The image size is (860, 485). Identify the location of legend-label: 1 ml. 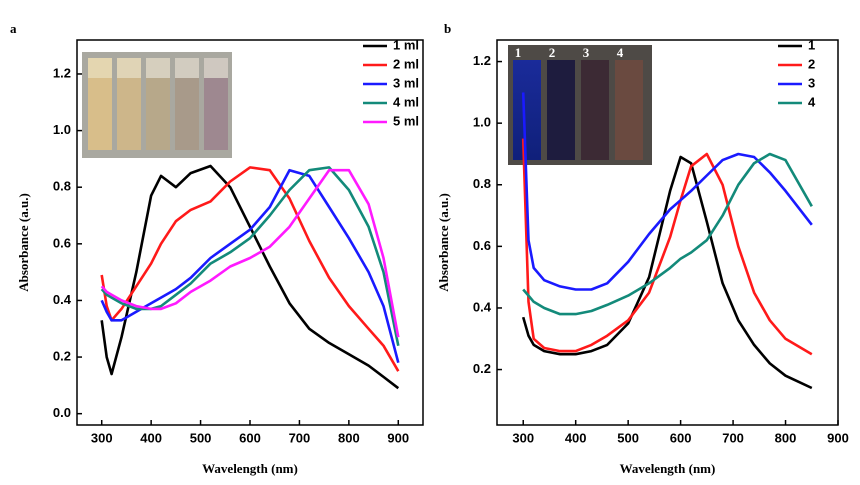
(406, 44).